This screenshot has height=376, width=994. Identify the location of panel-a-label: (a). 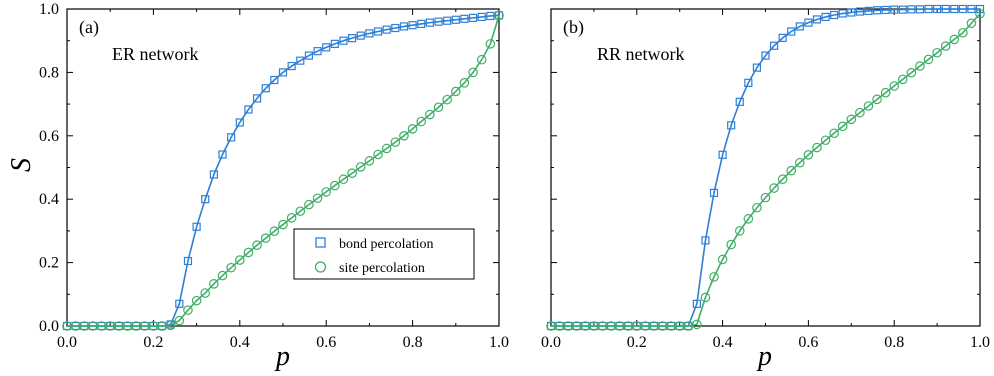
(89, 27).